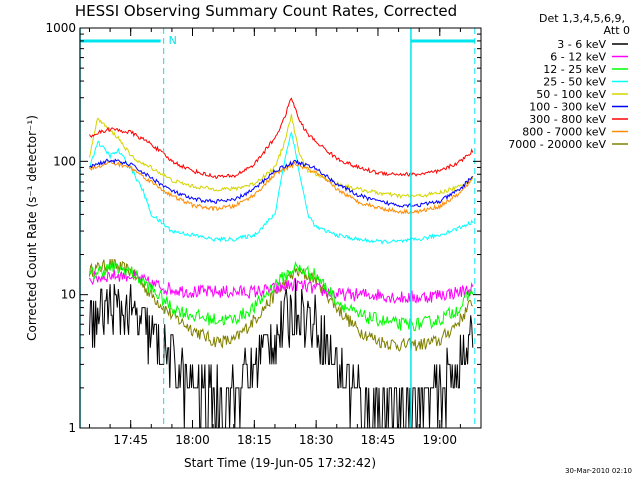 Image resolution: width=640 pixels, height=480 pixels. What do you see at coordinates (557, 144) in the screenshot?
I see `legend-label: 7000 - 20000 keV` at bounding box center [557, 144].